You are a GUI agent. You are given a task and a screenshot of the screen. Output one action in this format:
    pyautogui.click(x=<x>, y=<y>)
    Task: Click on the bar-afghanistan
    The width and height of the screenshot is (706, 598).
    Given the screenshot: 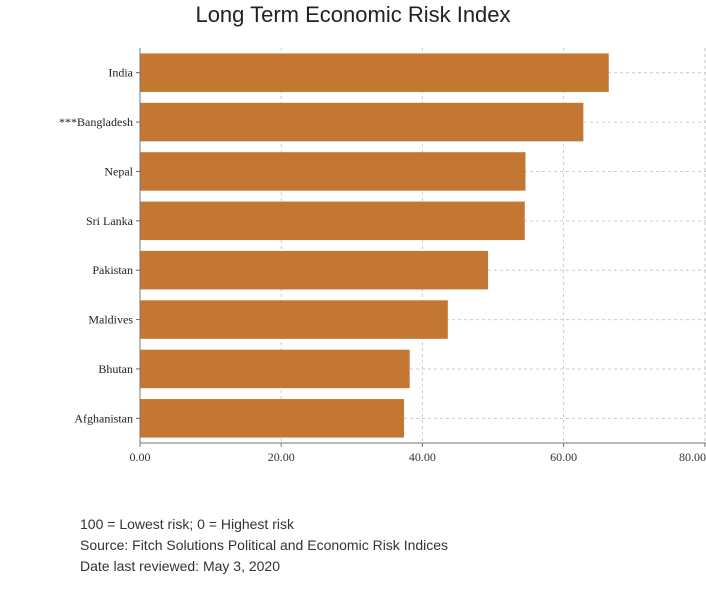 What is the action you would take?
    pyautogui.click(x=272, y=418)
    